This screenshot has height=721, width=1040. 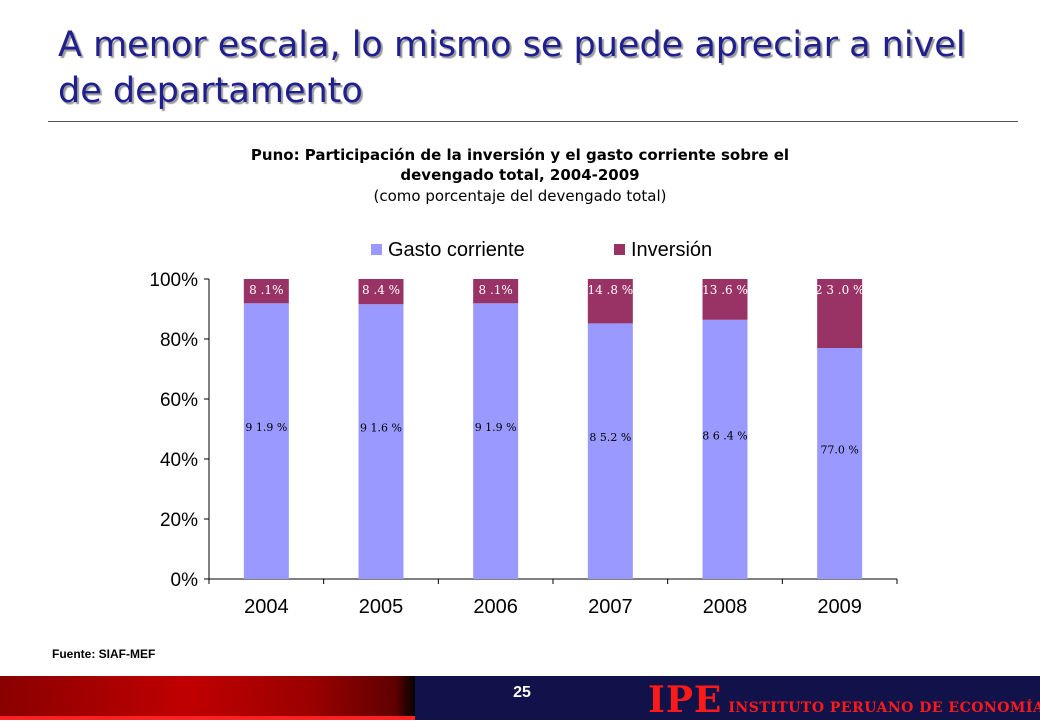 What do you see at coordinates (179, 400) in the screenshot?
I see `y-tick-label: 60%` at bounding box center [179, 400].